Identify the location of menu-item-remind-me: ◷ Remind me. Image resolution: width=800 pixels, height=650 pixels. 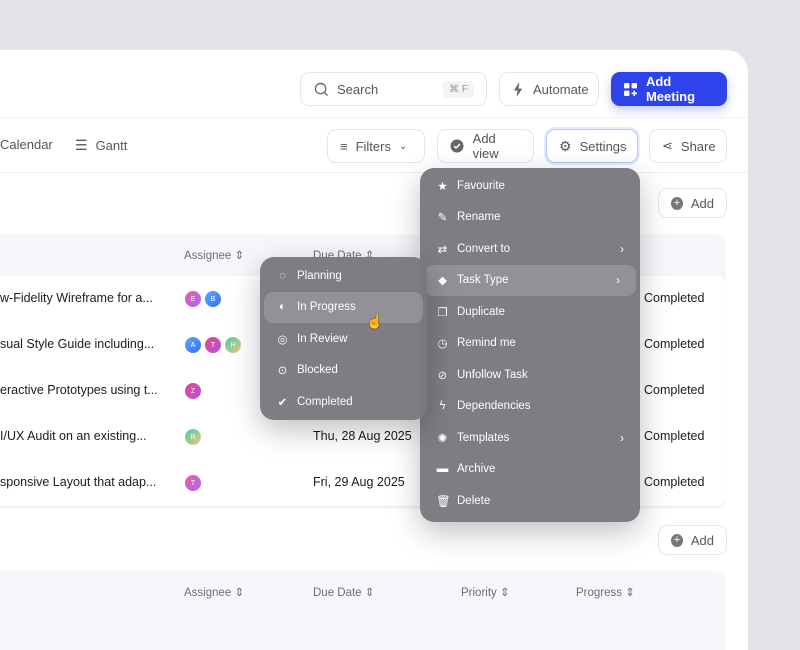
(530, 344).